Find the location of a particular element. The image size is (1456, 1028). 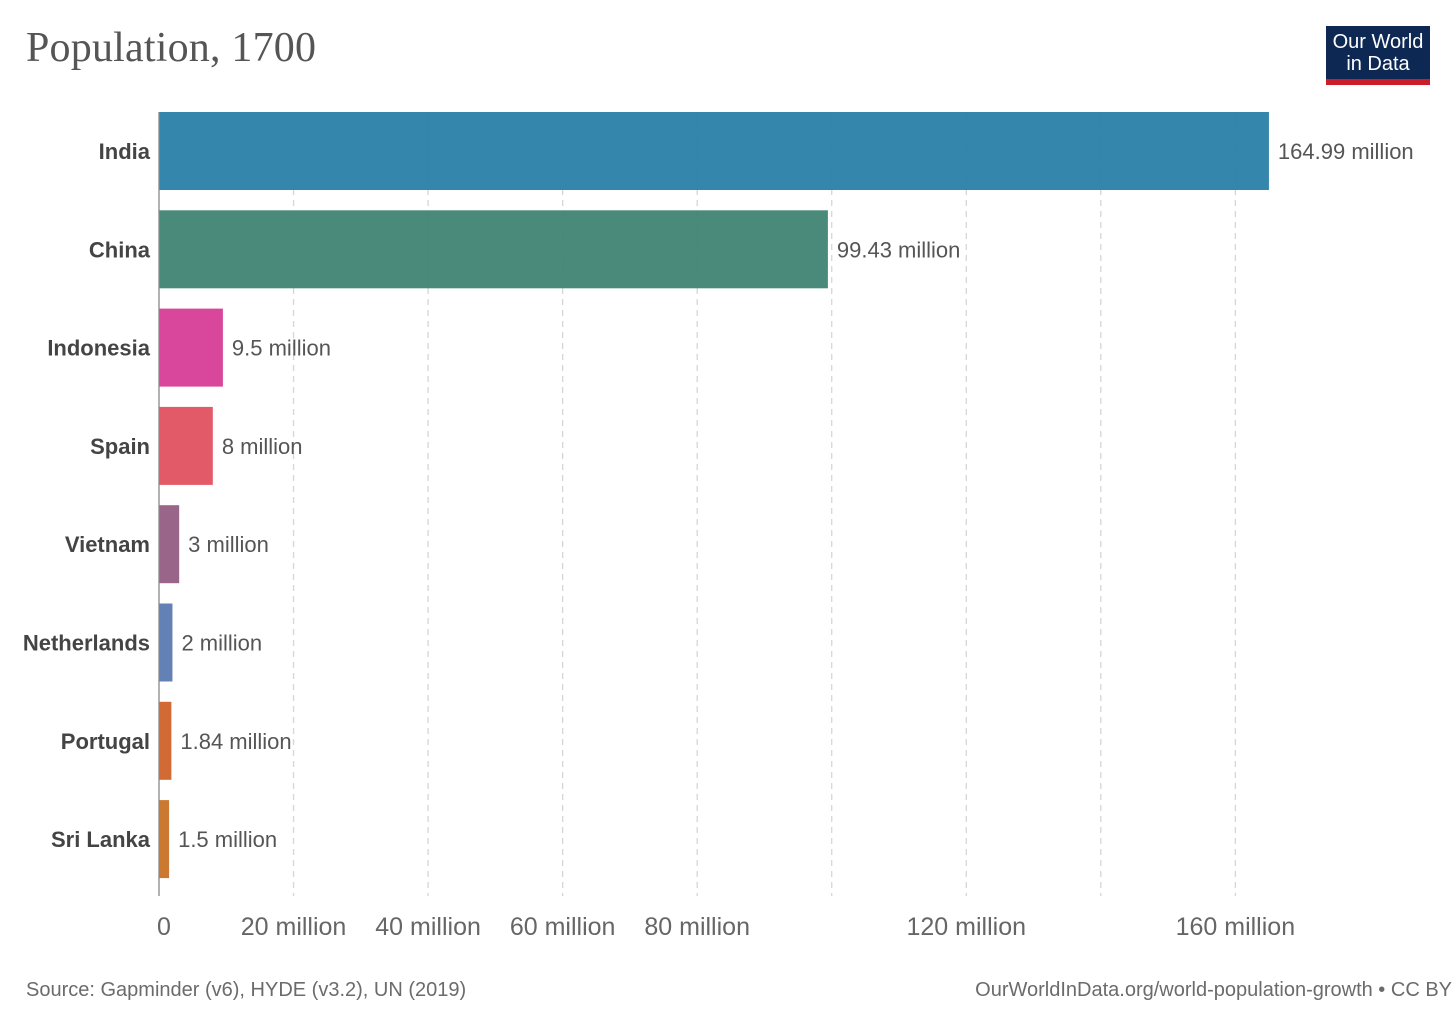

bar-spain is located at coordinates (186, 445).